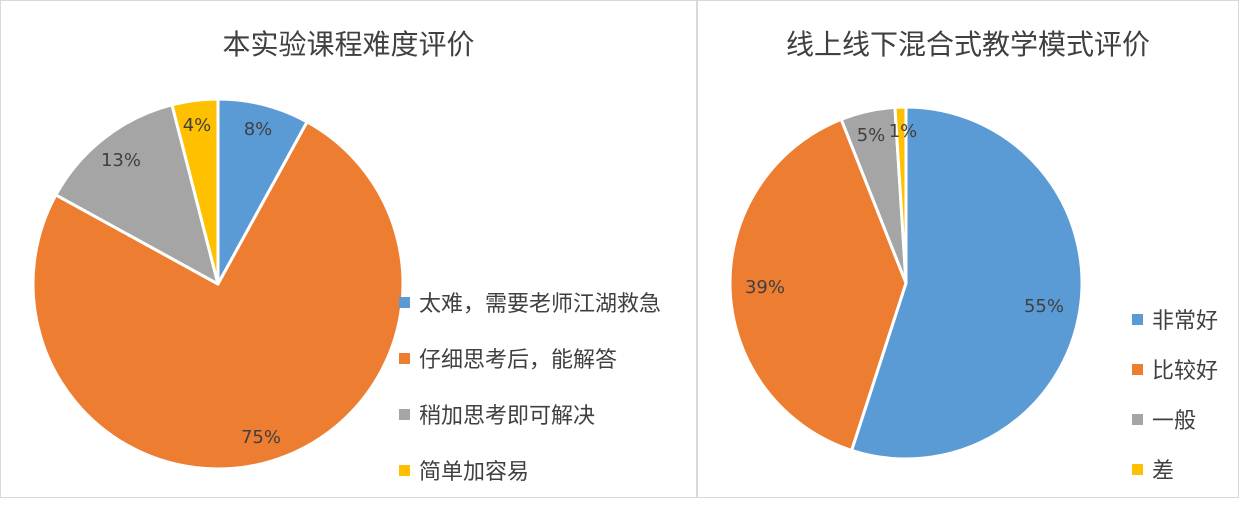  I want to click on chart-title: 线上线下混合式教学模式评价, so click(967, 44).